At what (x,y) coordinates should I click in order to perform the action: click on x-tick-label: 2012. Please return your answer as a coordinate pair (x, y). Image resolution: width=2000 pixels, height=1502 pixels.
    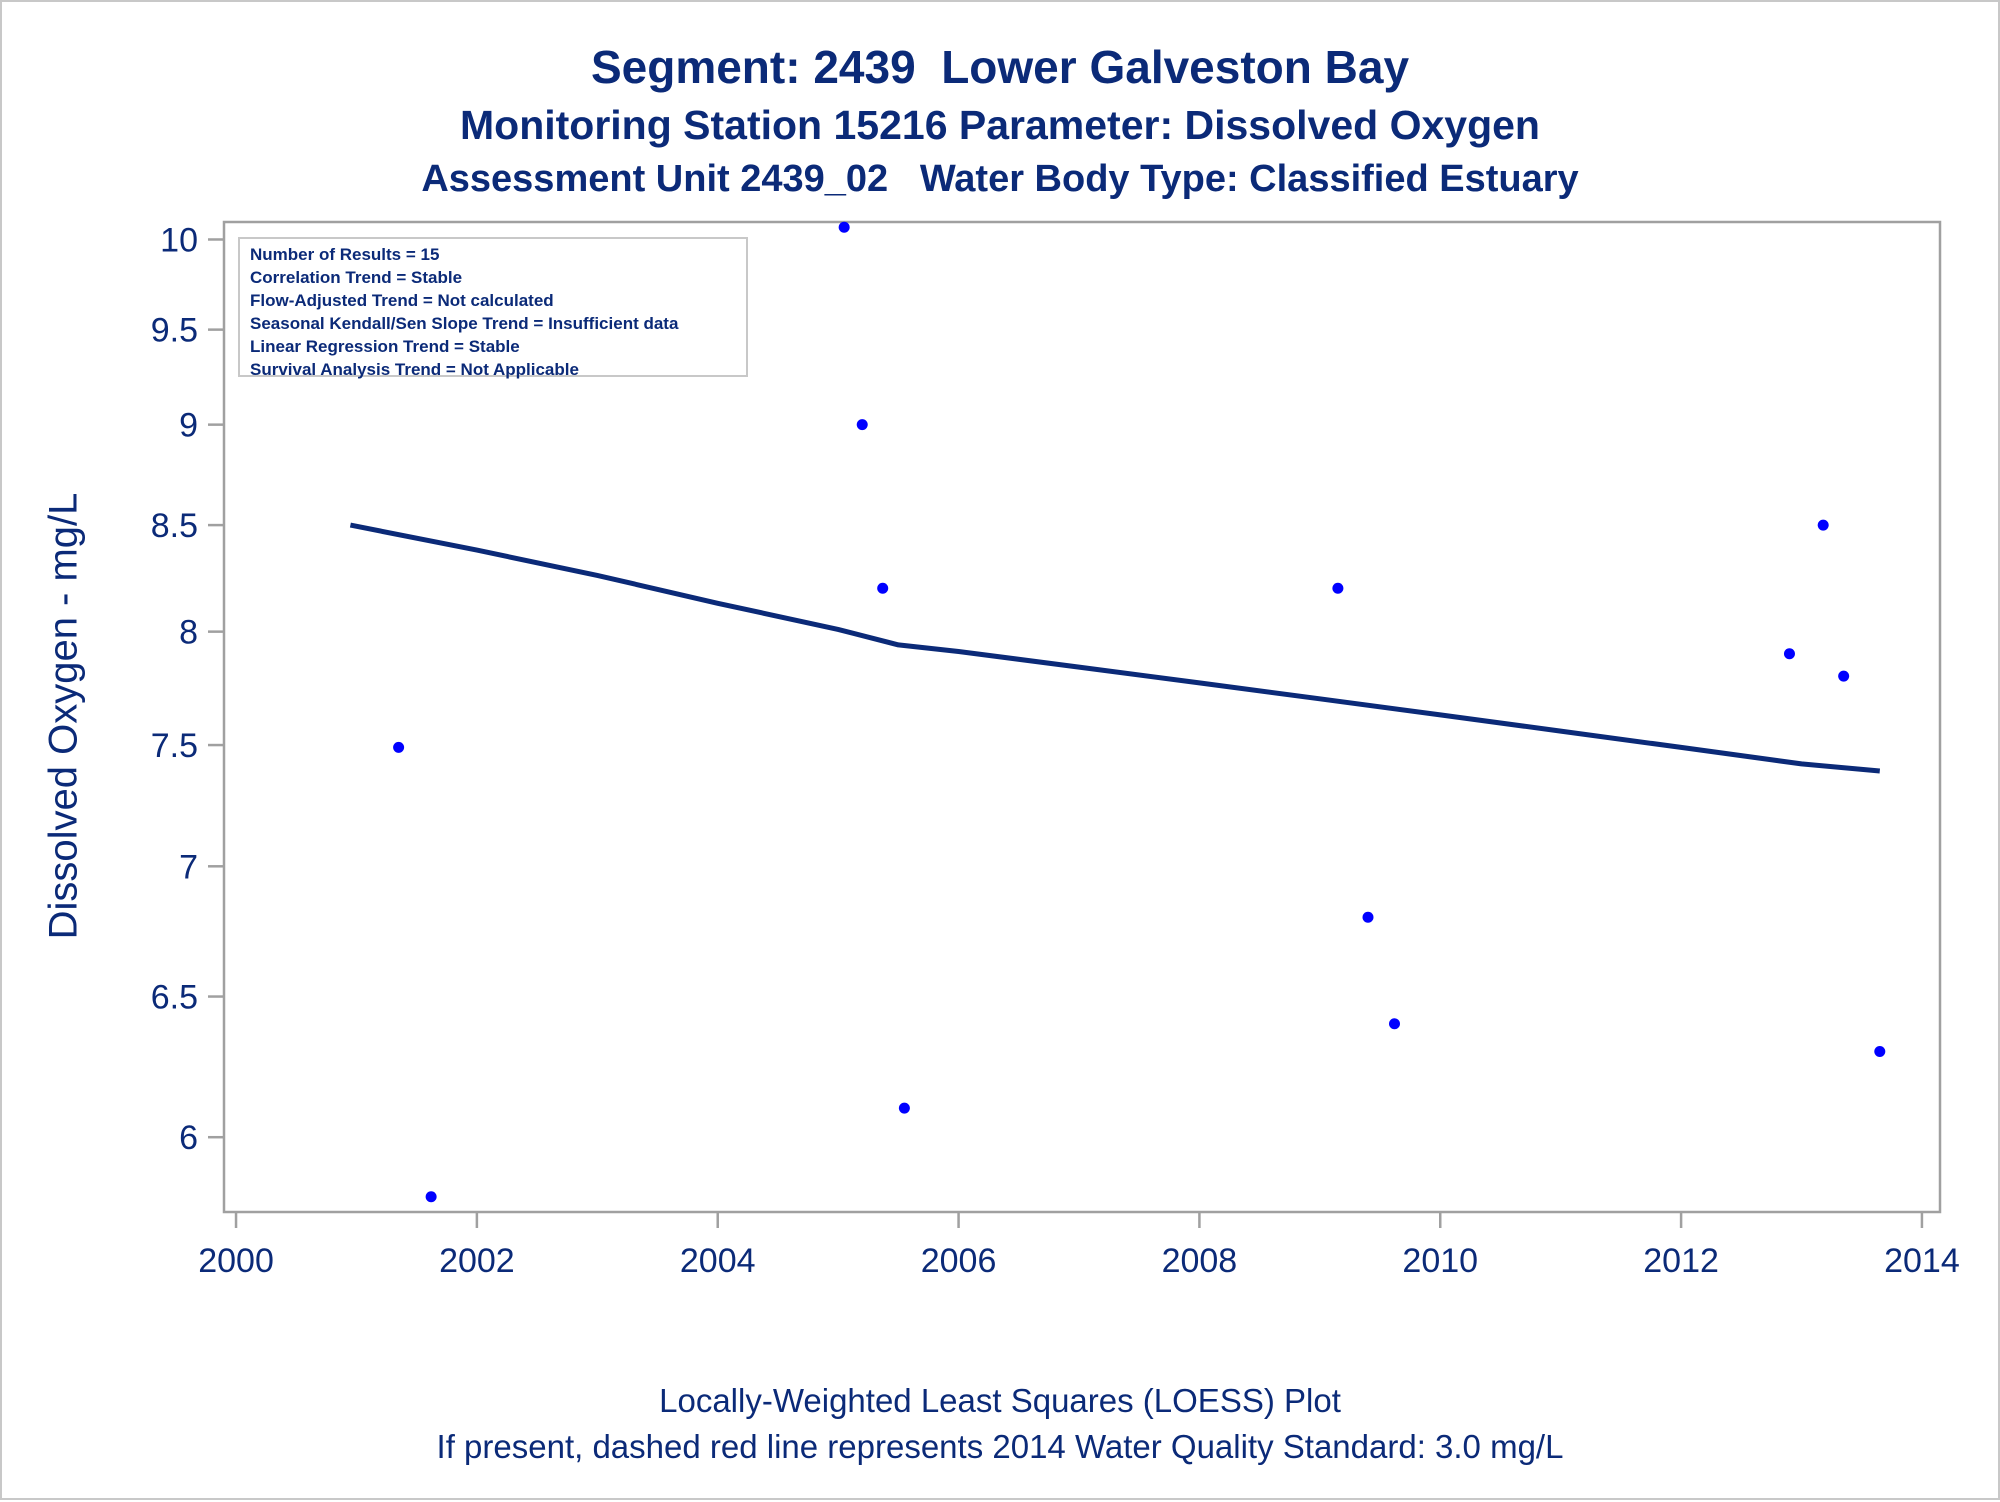
    Looking at the image, I should click on (1681, 1261).